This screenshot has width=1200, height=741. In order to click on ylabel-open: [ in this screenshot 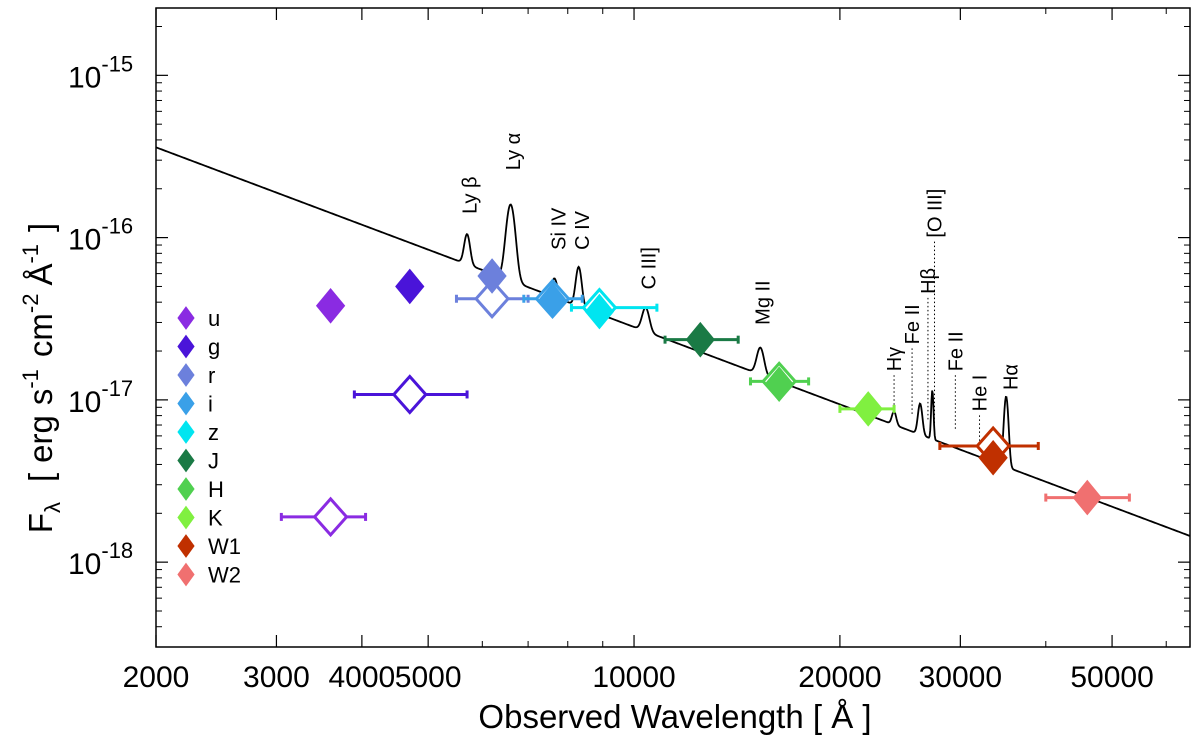, I will do `click(40, 477)`.